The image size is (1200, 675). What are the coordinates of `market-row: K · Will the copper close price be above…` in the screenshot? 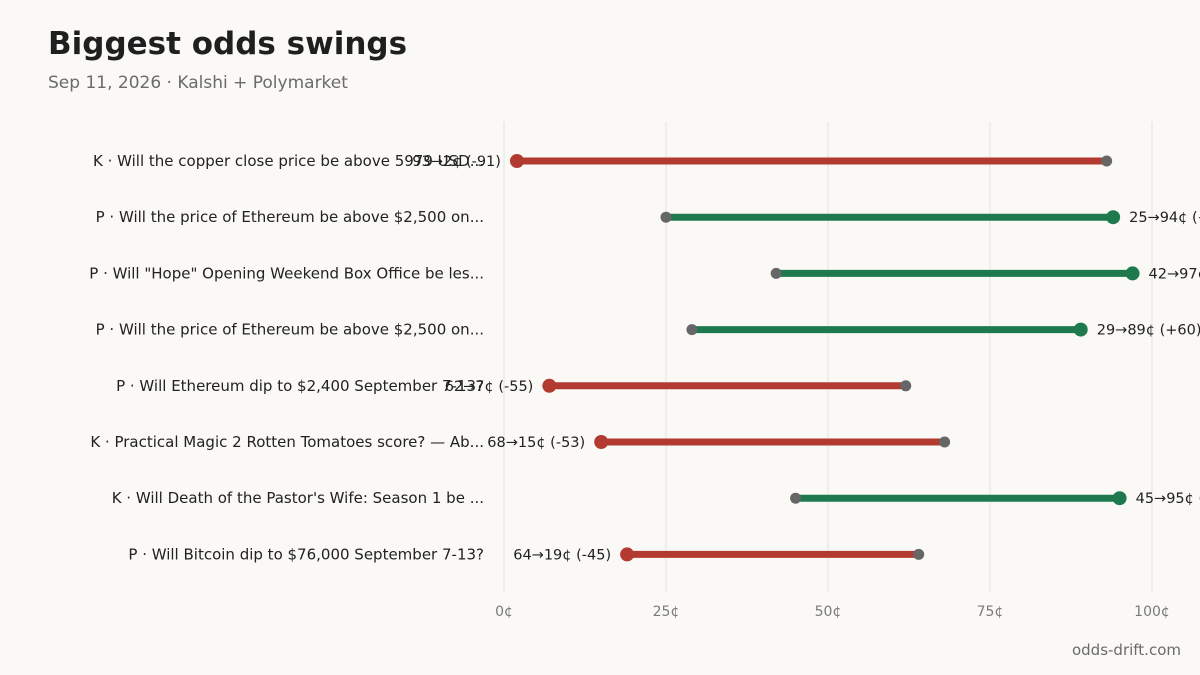 It's located at (603, 161).